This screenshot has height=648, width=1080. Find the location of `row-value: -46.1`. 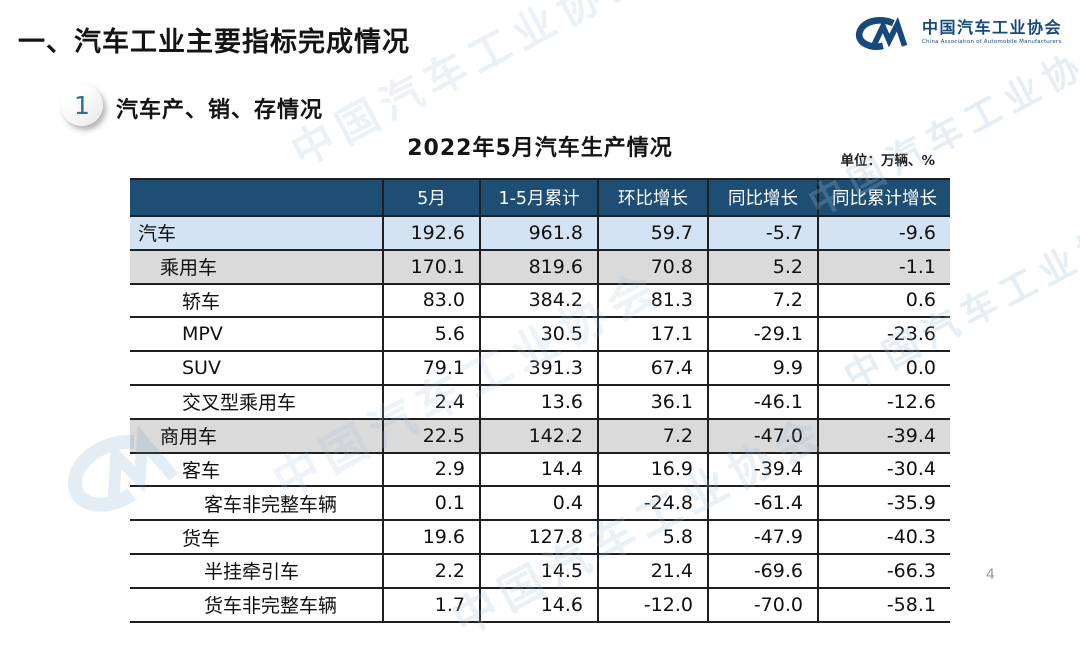

row-value: -46.1 is located at coordinates (763, 401).